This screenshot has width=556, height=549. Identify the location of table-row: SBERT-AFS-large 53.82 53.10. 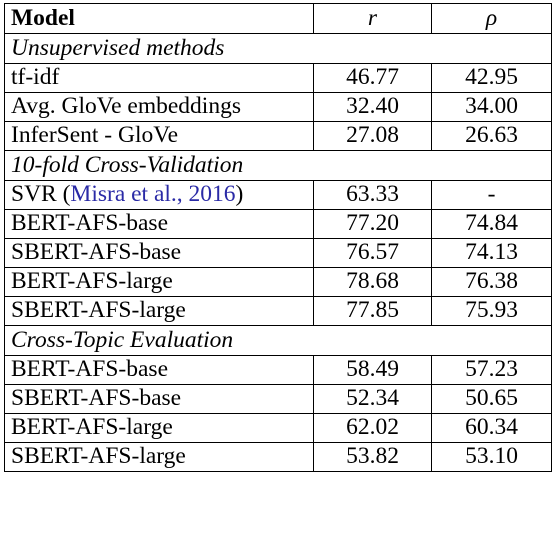
(278, 457).